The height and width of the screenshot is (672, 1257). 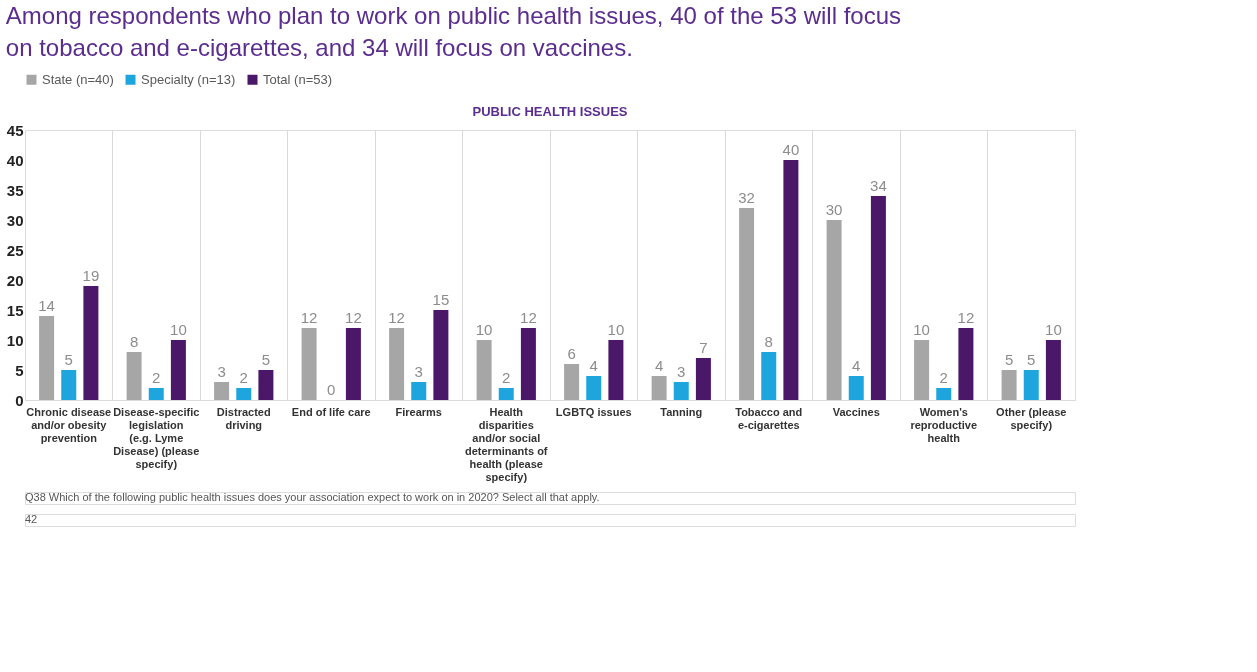 I want to click on chart-title: Among respondents who plan to work on public health issues, 40 of the 53 will focus on tobacco and e-cigarettes, and 34 will focus on vaccines., so click(x=453, y=31).